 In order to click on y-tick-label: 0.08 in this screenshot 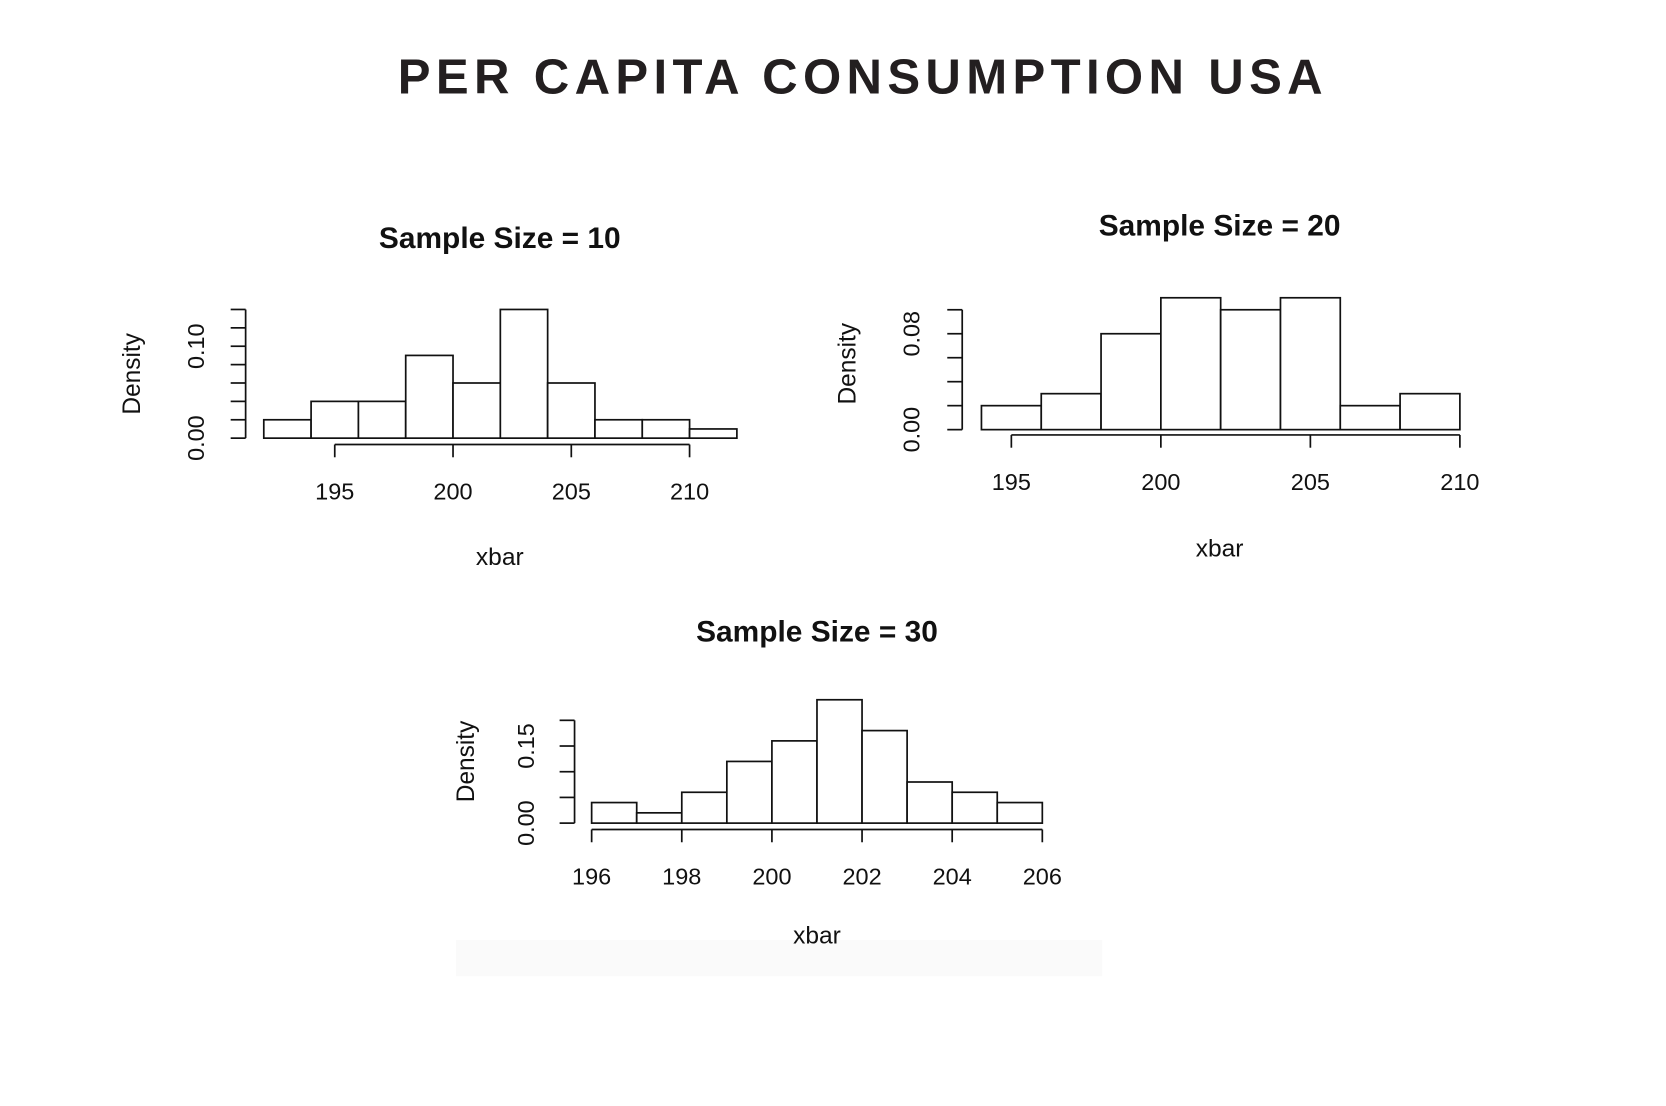, I will do `click(911, 334)`.